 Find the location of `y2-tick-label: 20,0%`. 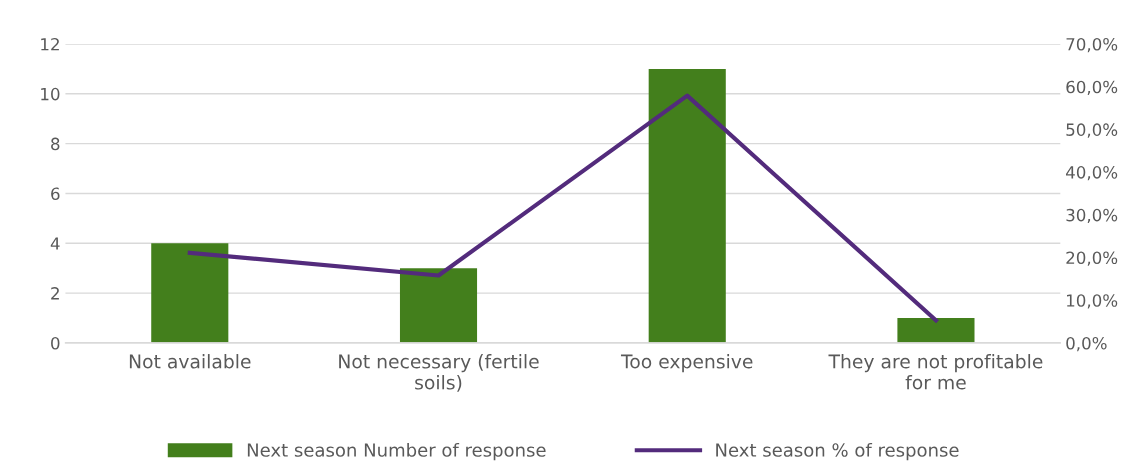

y2-tick-label: 20,0% is located at coordinates (1092, 258).